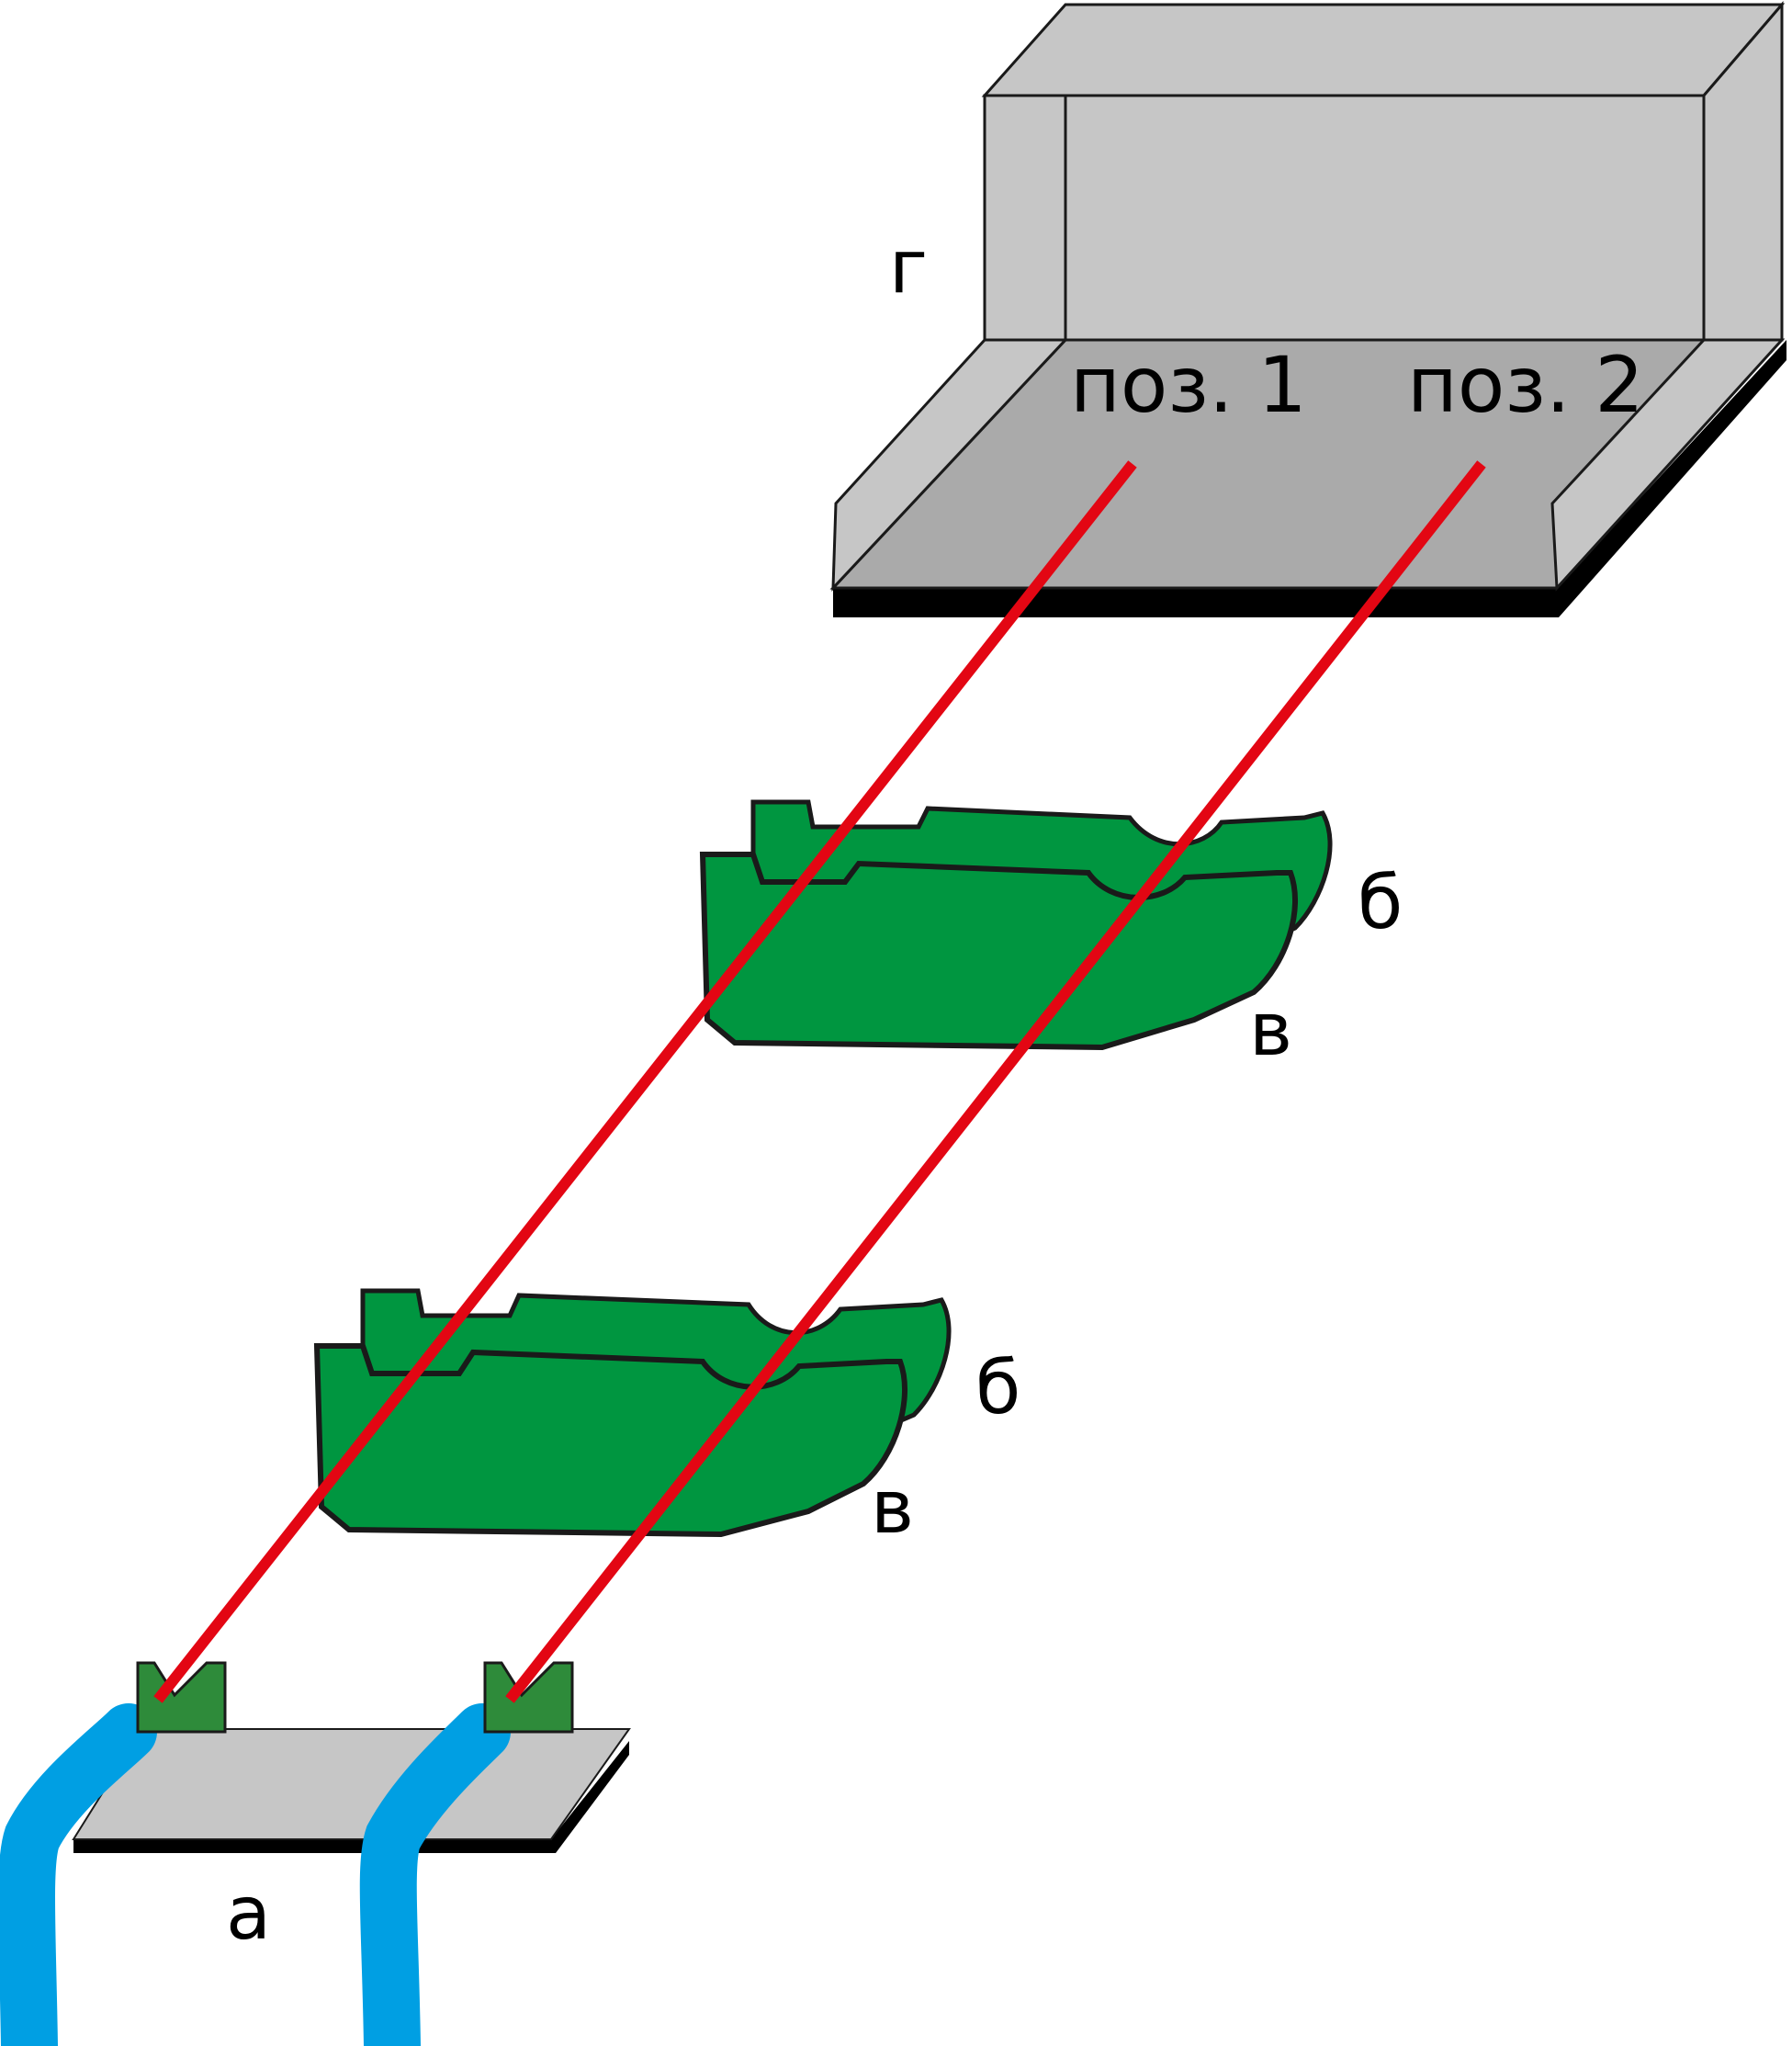 Image resolution: width=1792 pixels, height=2046 pixels. I want to click on upper-plate-v, so click(999, 951).